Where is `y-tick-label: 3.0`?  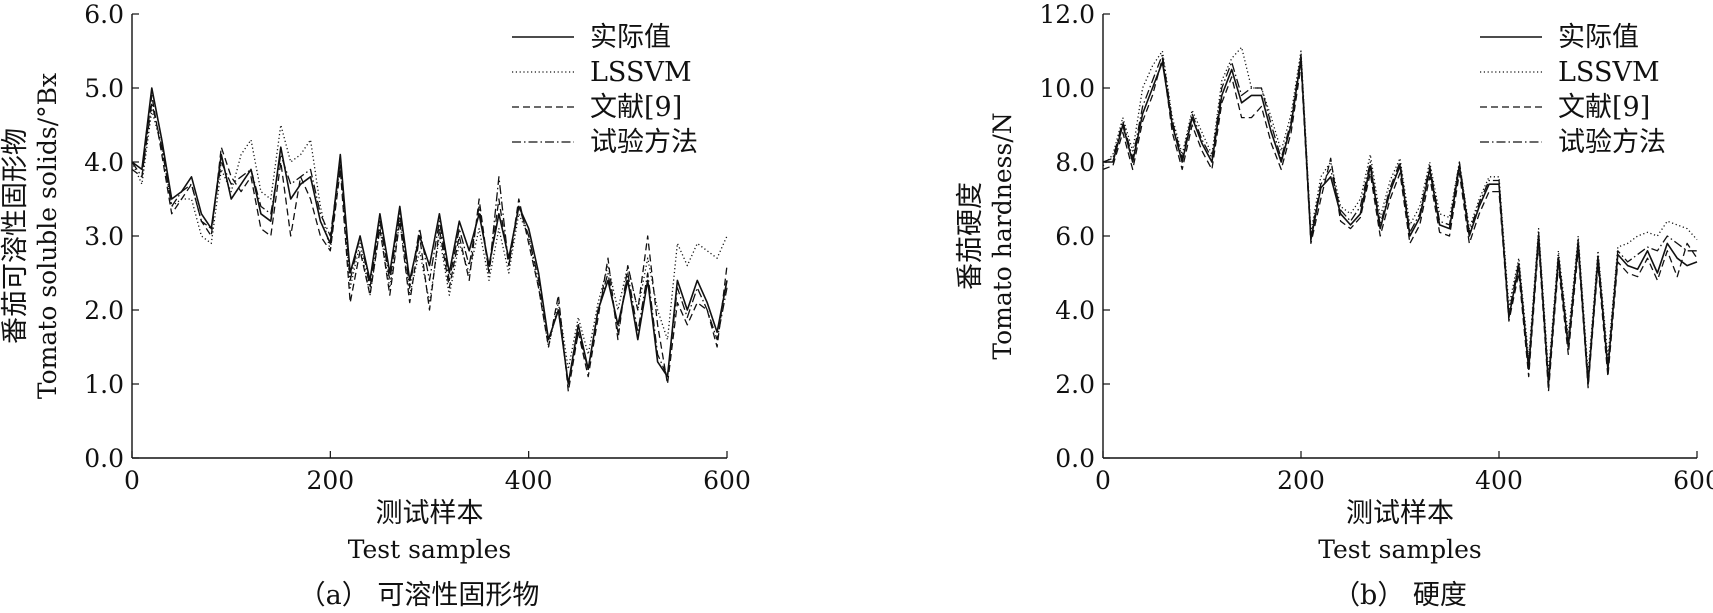 y-tick-label: 3.0 is located at coordinates (104, 236).